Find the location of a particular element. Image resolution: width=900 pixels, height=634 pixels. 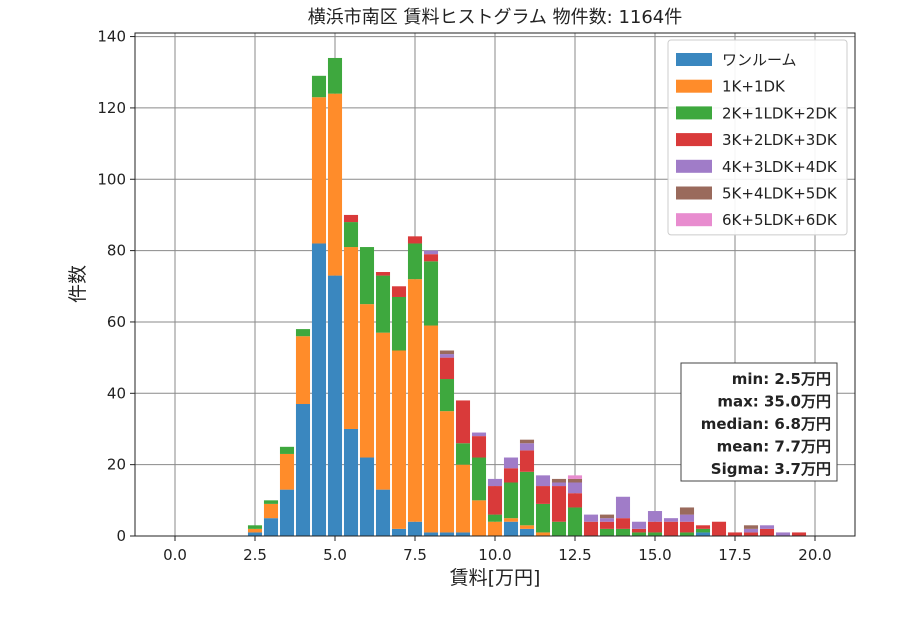

x-tick-label: 20.0 is located at coordinates (814, 555).